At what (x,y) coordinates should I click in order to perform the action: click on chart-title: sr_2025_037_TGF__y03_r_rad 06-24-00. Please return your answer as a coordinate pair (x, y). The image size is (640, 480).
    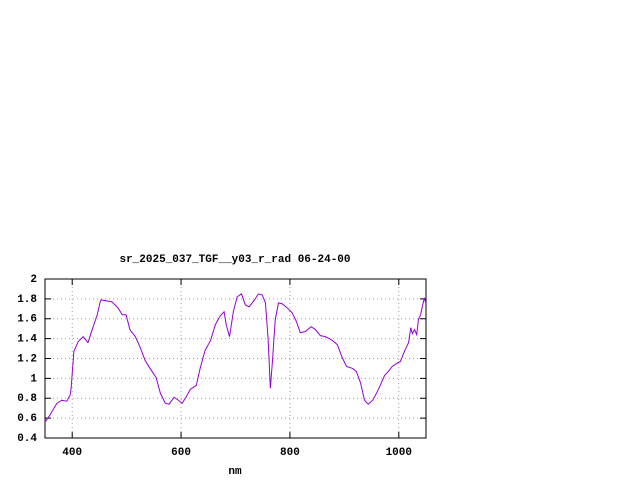
    Looking at the image, I should click on (234, 260).